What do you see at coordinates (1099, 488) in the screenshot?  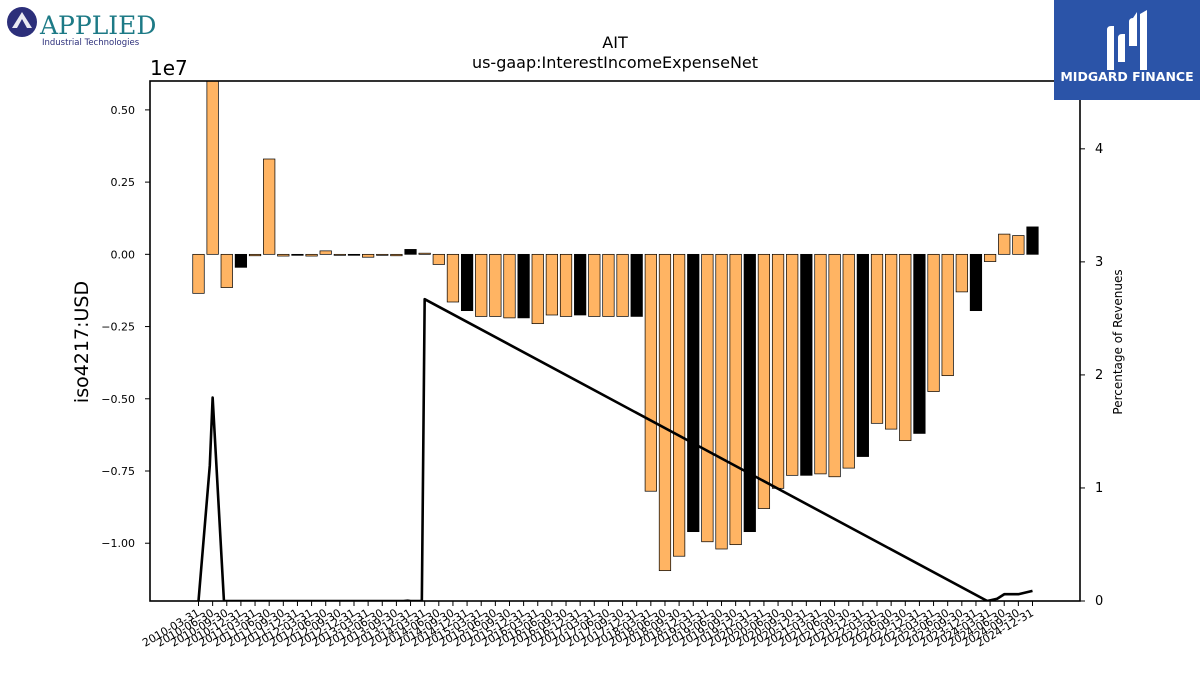 I see `y2-tick-label: 1` at bounding box center [1099, 488].